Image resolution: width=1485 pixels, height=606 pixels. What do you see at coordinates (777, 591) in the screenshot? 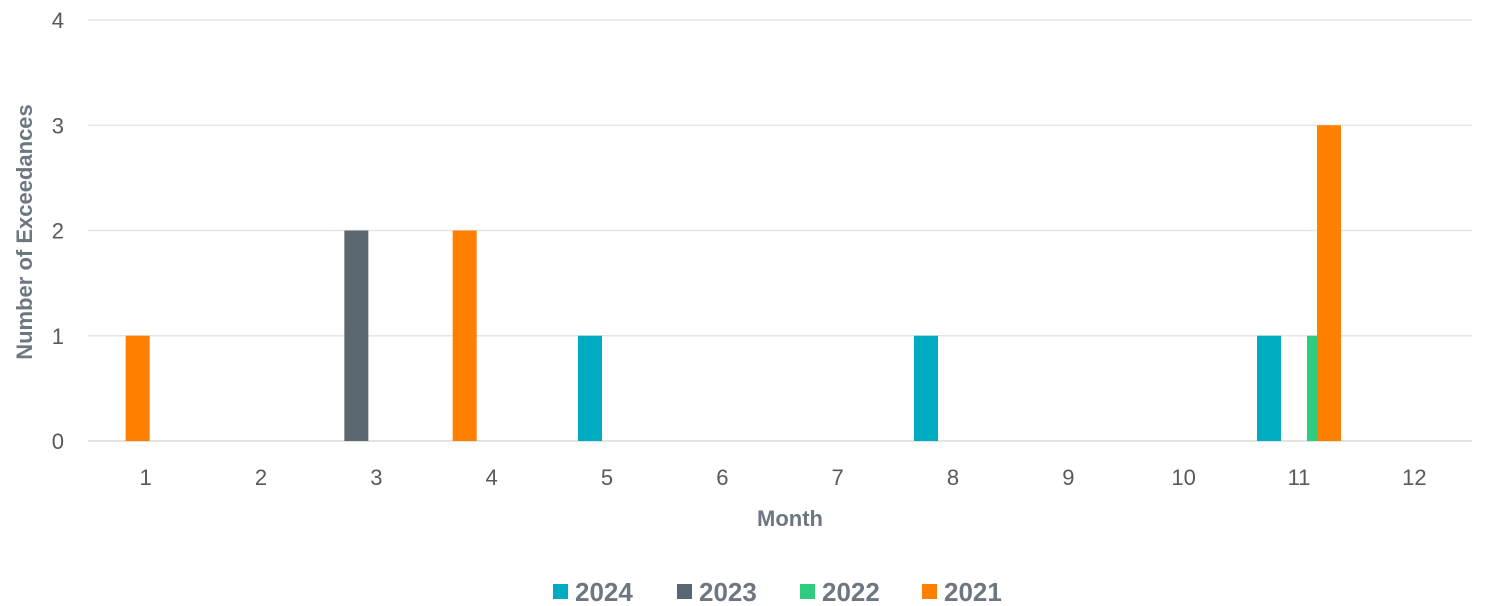
I see `legend: 2024 2023 2022 2021` at bounding box center [777, 591].